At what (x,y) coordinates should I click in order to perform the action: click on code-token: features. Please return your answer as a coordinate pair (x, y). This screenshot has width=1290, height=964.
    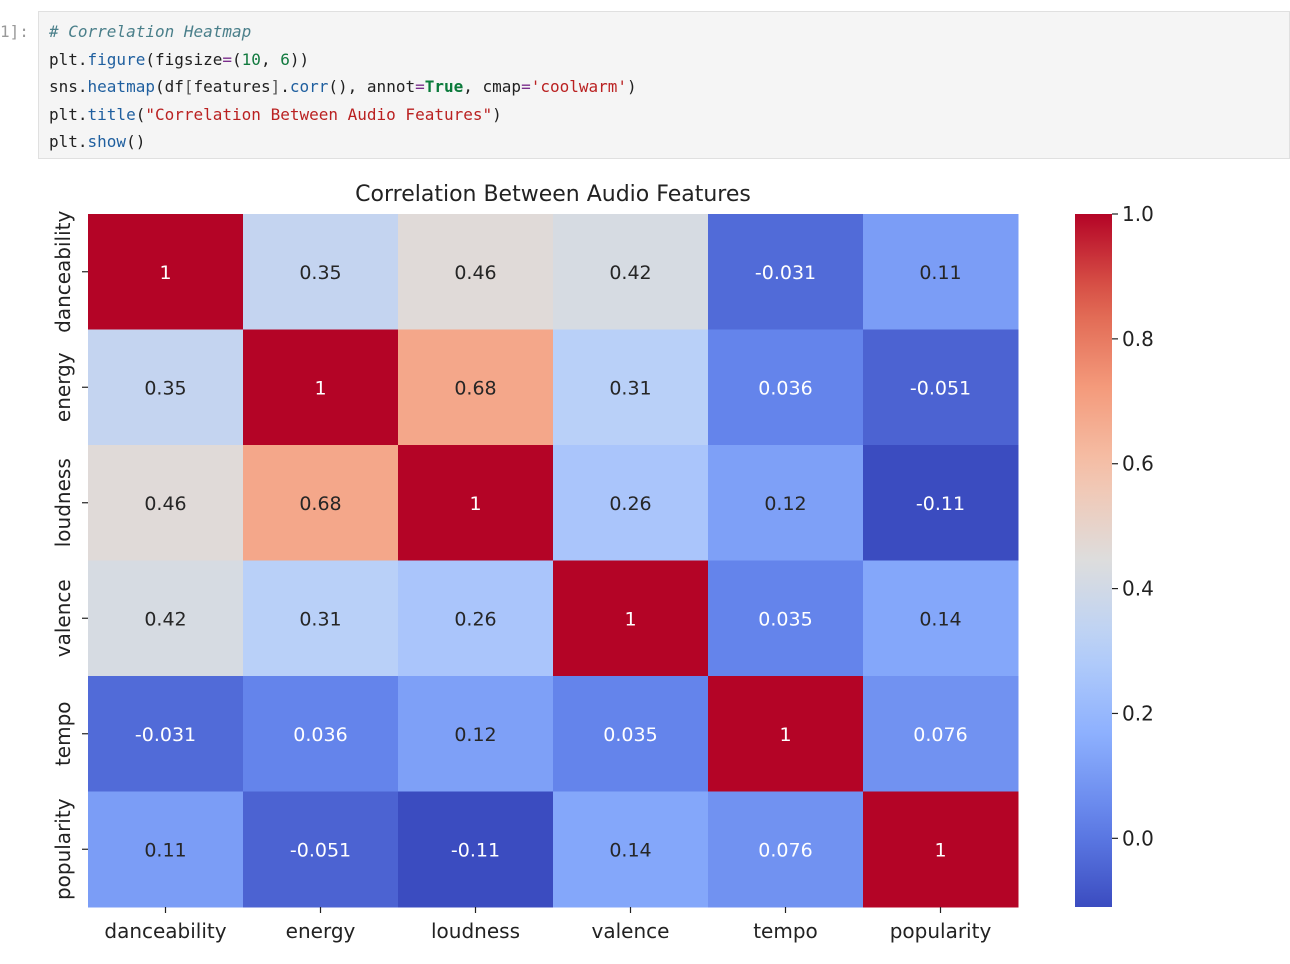
    Looking at the image, I should click on (232, 86).